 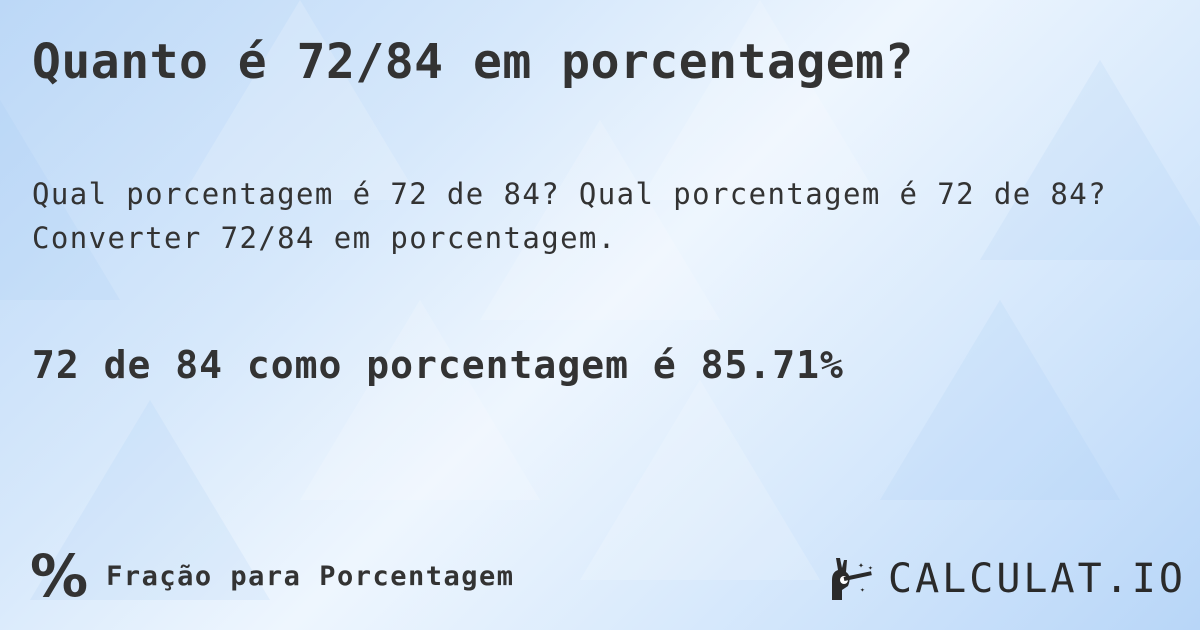 I want to click on magic-hand-icon: ✦ ✦ ✦, so click(x=852, y=579).